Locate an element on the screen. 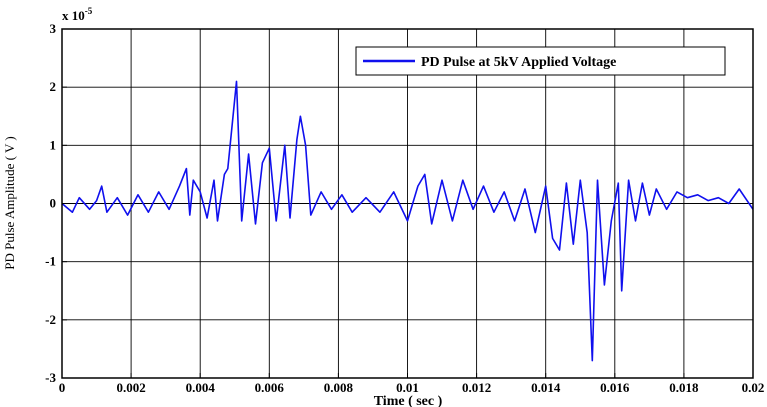  x-tick-label: 0.016 is located at coordinates (615, 387).